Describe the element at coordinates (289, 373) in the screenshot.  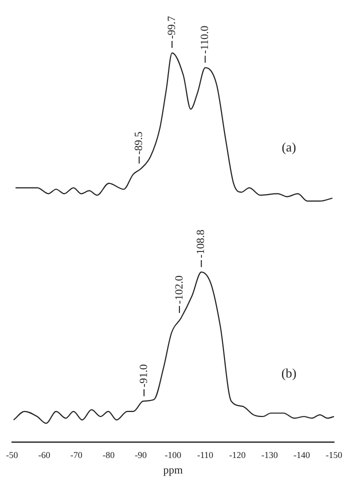
I see `annotation: (b)` at that location.